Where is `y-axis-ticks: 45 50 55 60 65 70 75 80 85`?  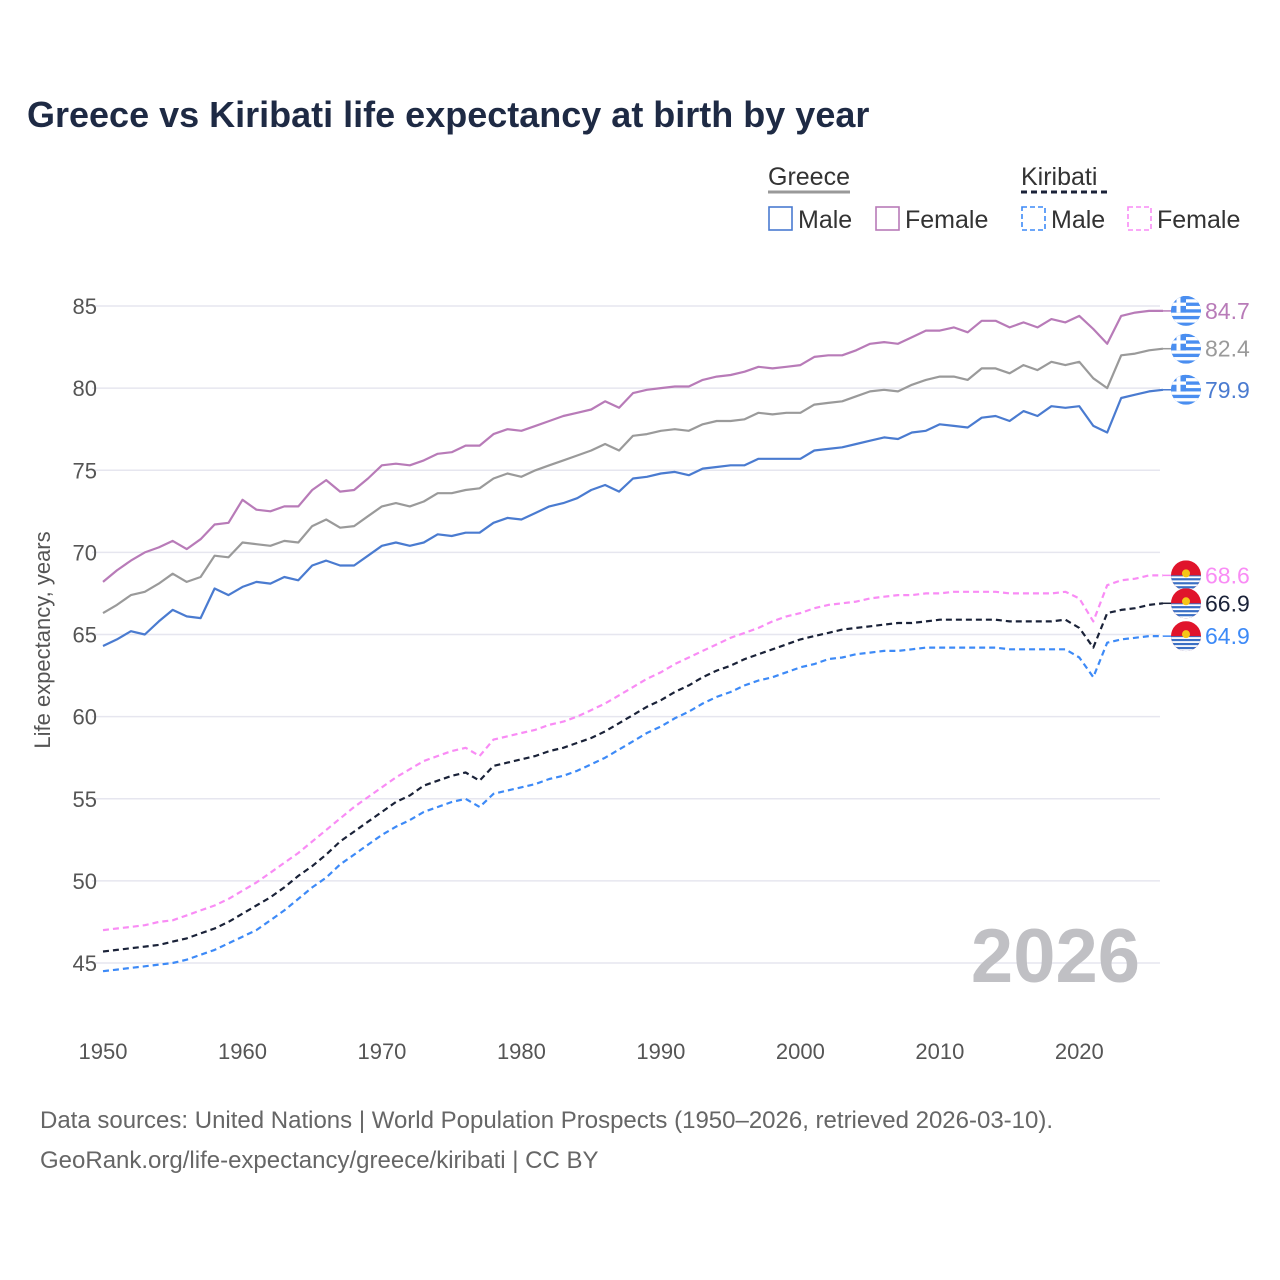
y-axis-ticks: 45 50 55 60 65 70 75 80 85 is located at coordinates (85, 635).